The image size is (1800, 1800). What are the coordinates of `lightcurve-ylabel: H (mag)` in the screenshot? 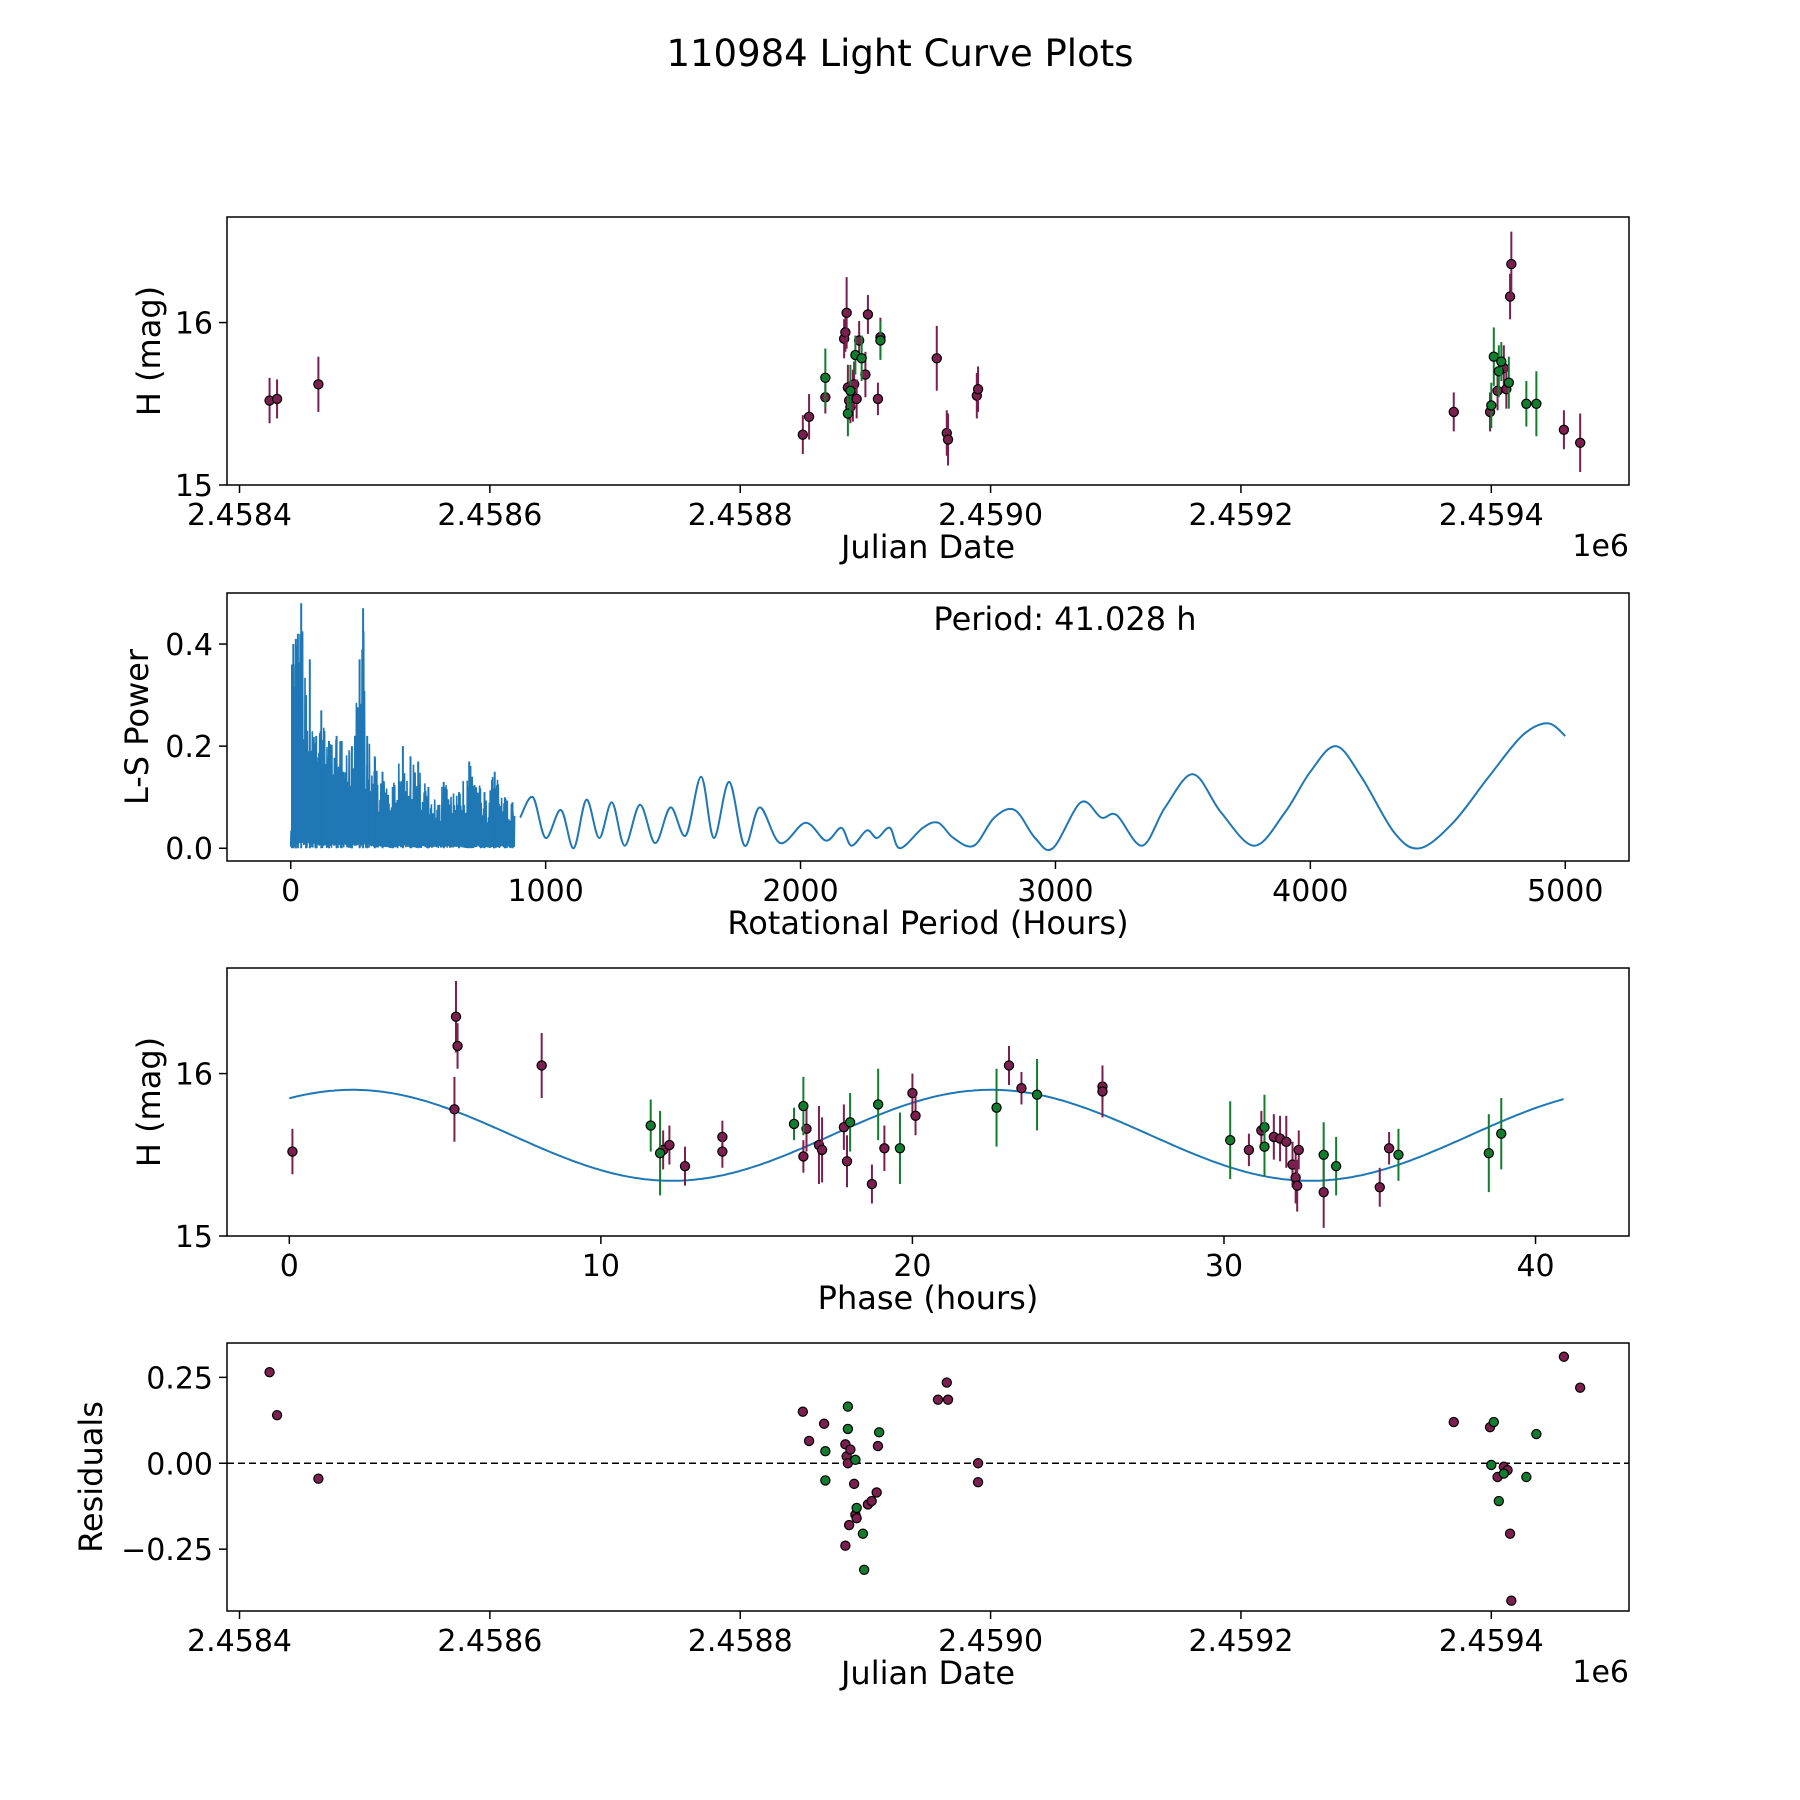 It's located at (149, 351).